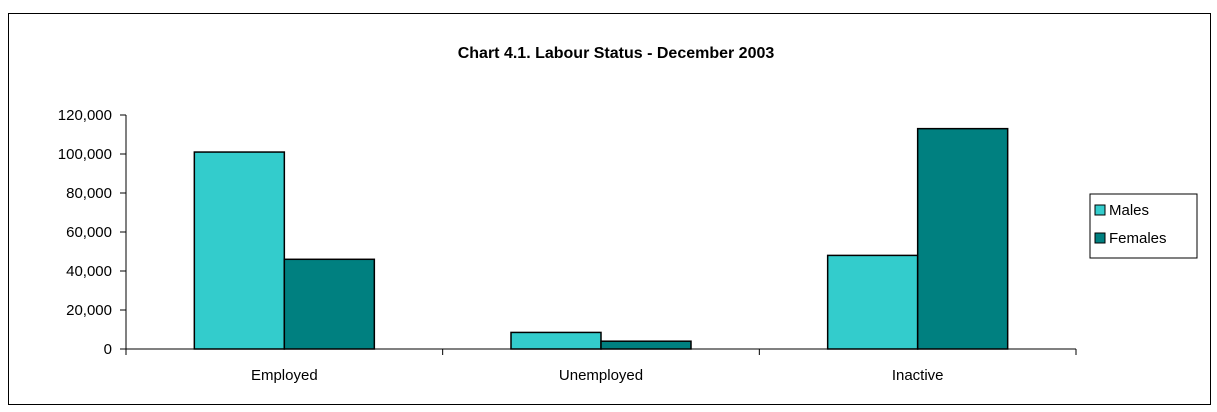 This screenshot has height=412, width=1217. I want to click on y-tick-label: 0, so click(108, 349).